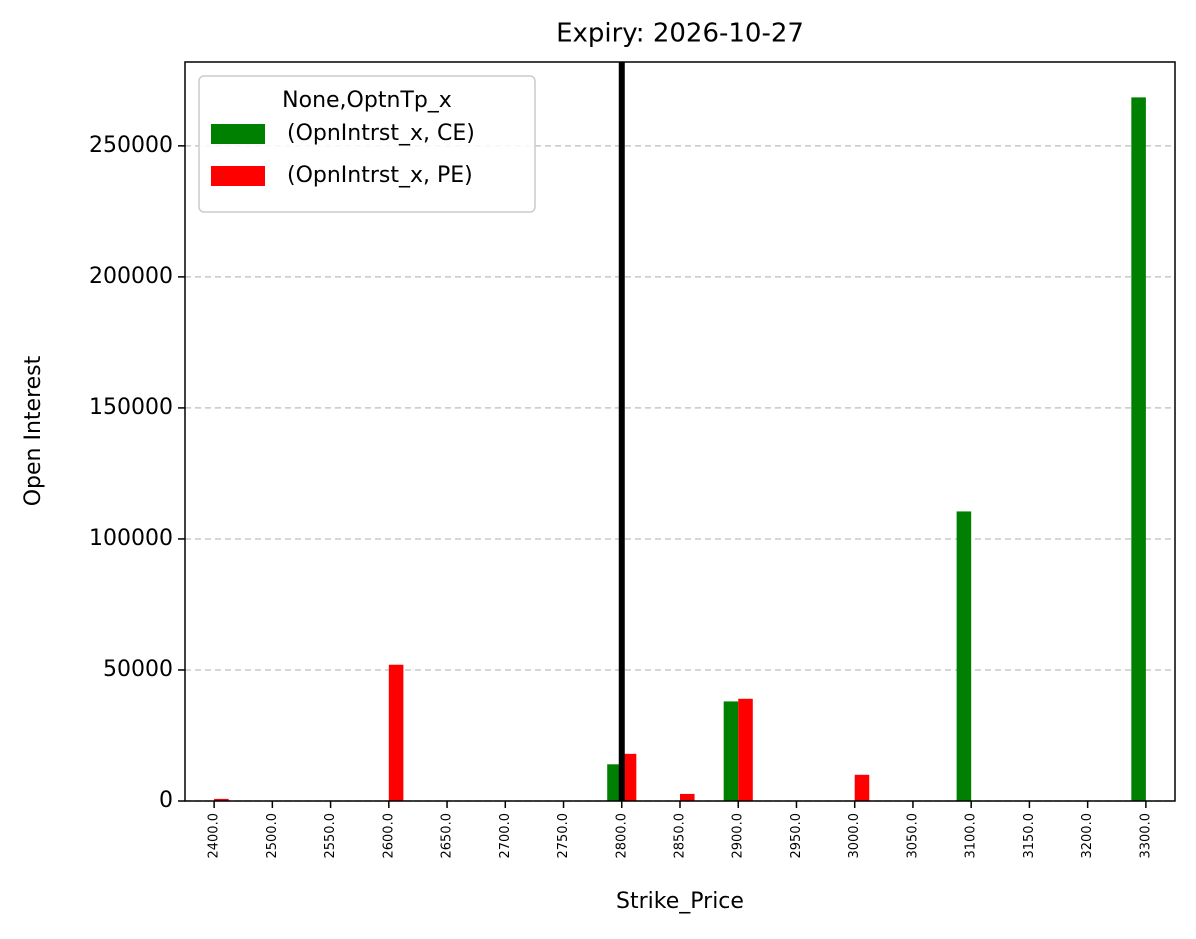 The image size is (1196, 939). I want to click on x-tick-label: 2750.0, so click(563, 836).